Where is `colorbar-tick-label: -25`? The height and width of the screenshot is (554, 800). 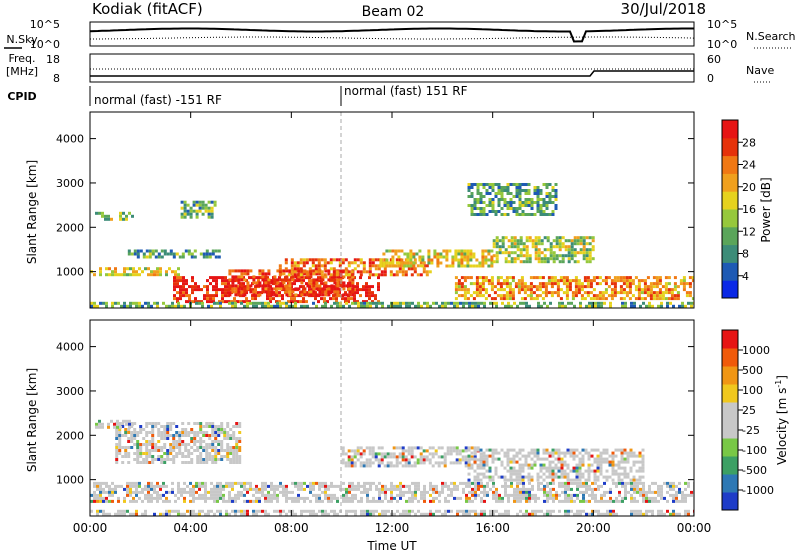 colorbar-tick-label: -25 is located at coordinates (751, 430).